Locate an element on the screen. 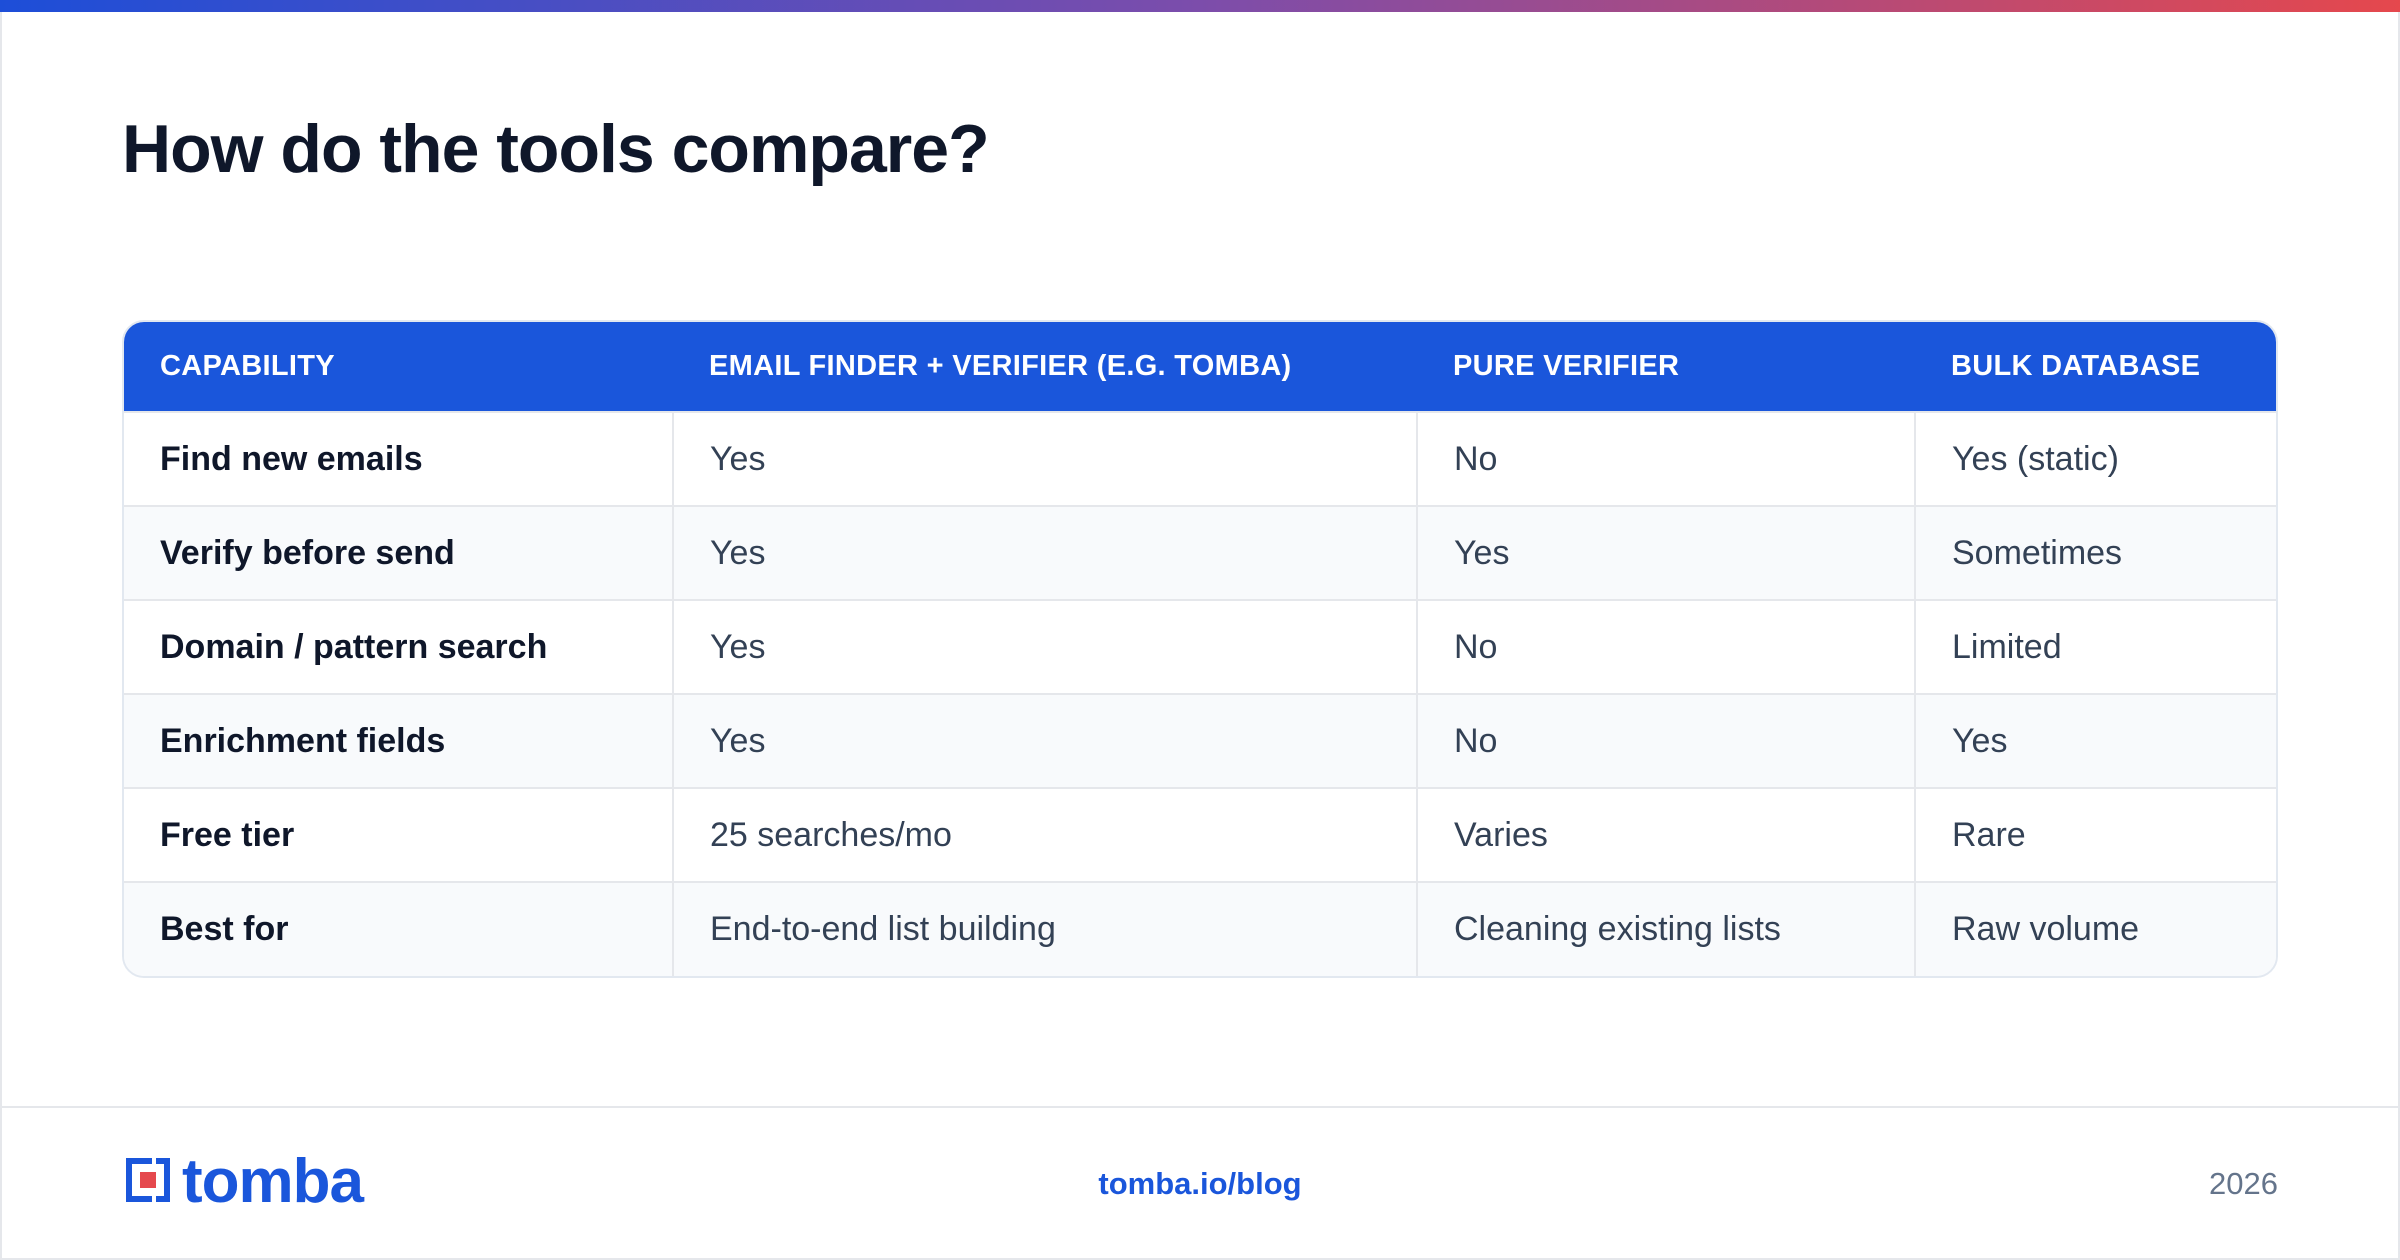 The height and width of the screenshot is (1260, 2400). footer-year: 2026 is located at coordinates (2243, 1183).